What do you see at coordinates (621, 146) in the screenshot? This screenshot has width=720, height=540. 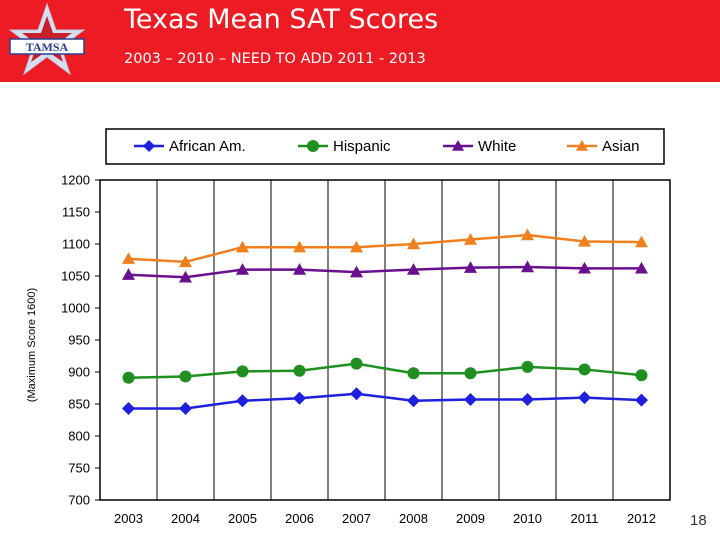 I see `legend-label: Asian` at bounding box center [621, 146].